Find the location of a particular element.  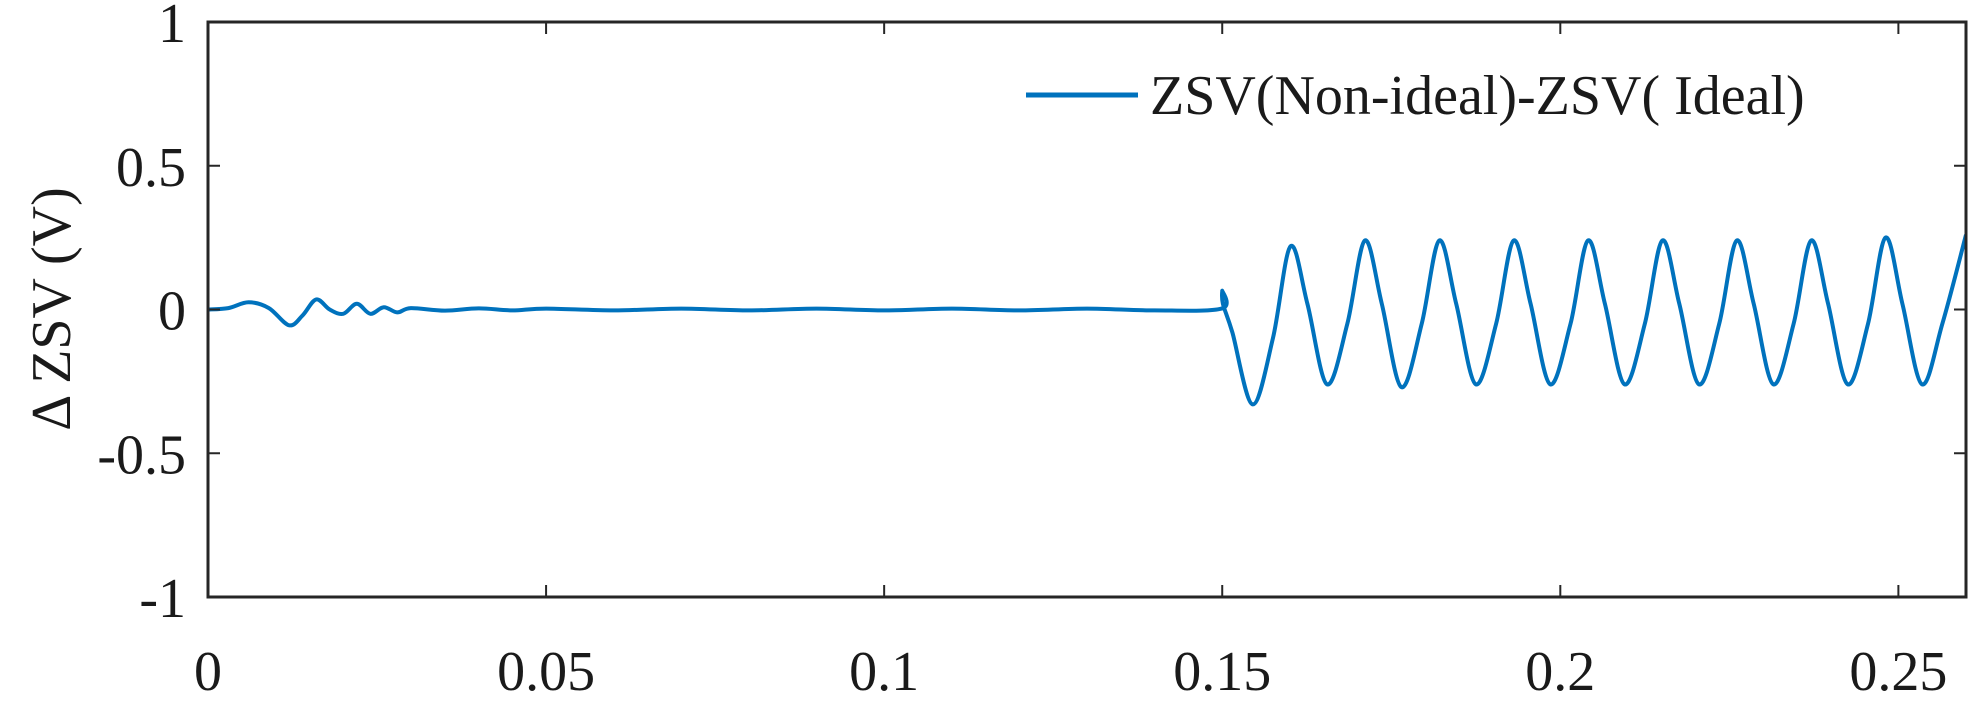

x-tick-label: 0.15 is located at coordinates (1222, 672).